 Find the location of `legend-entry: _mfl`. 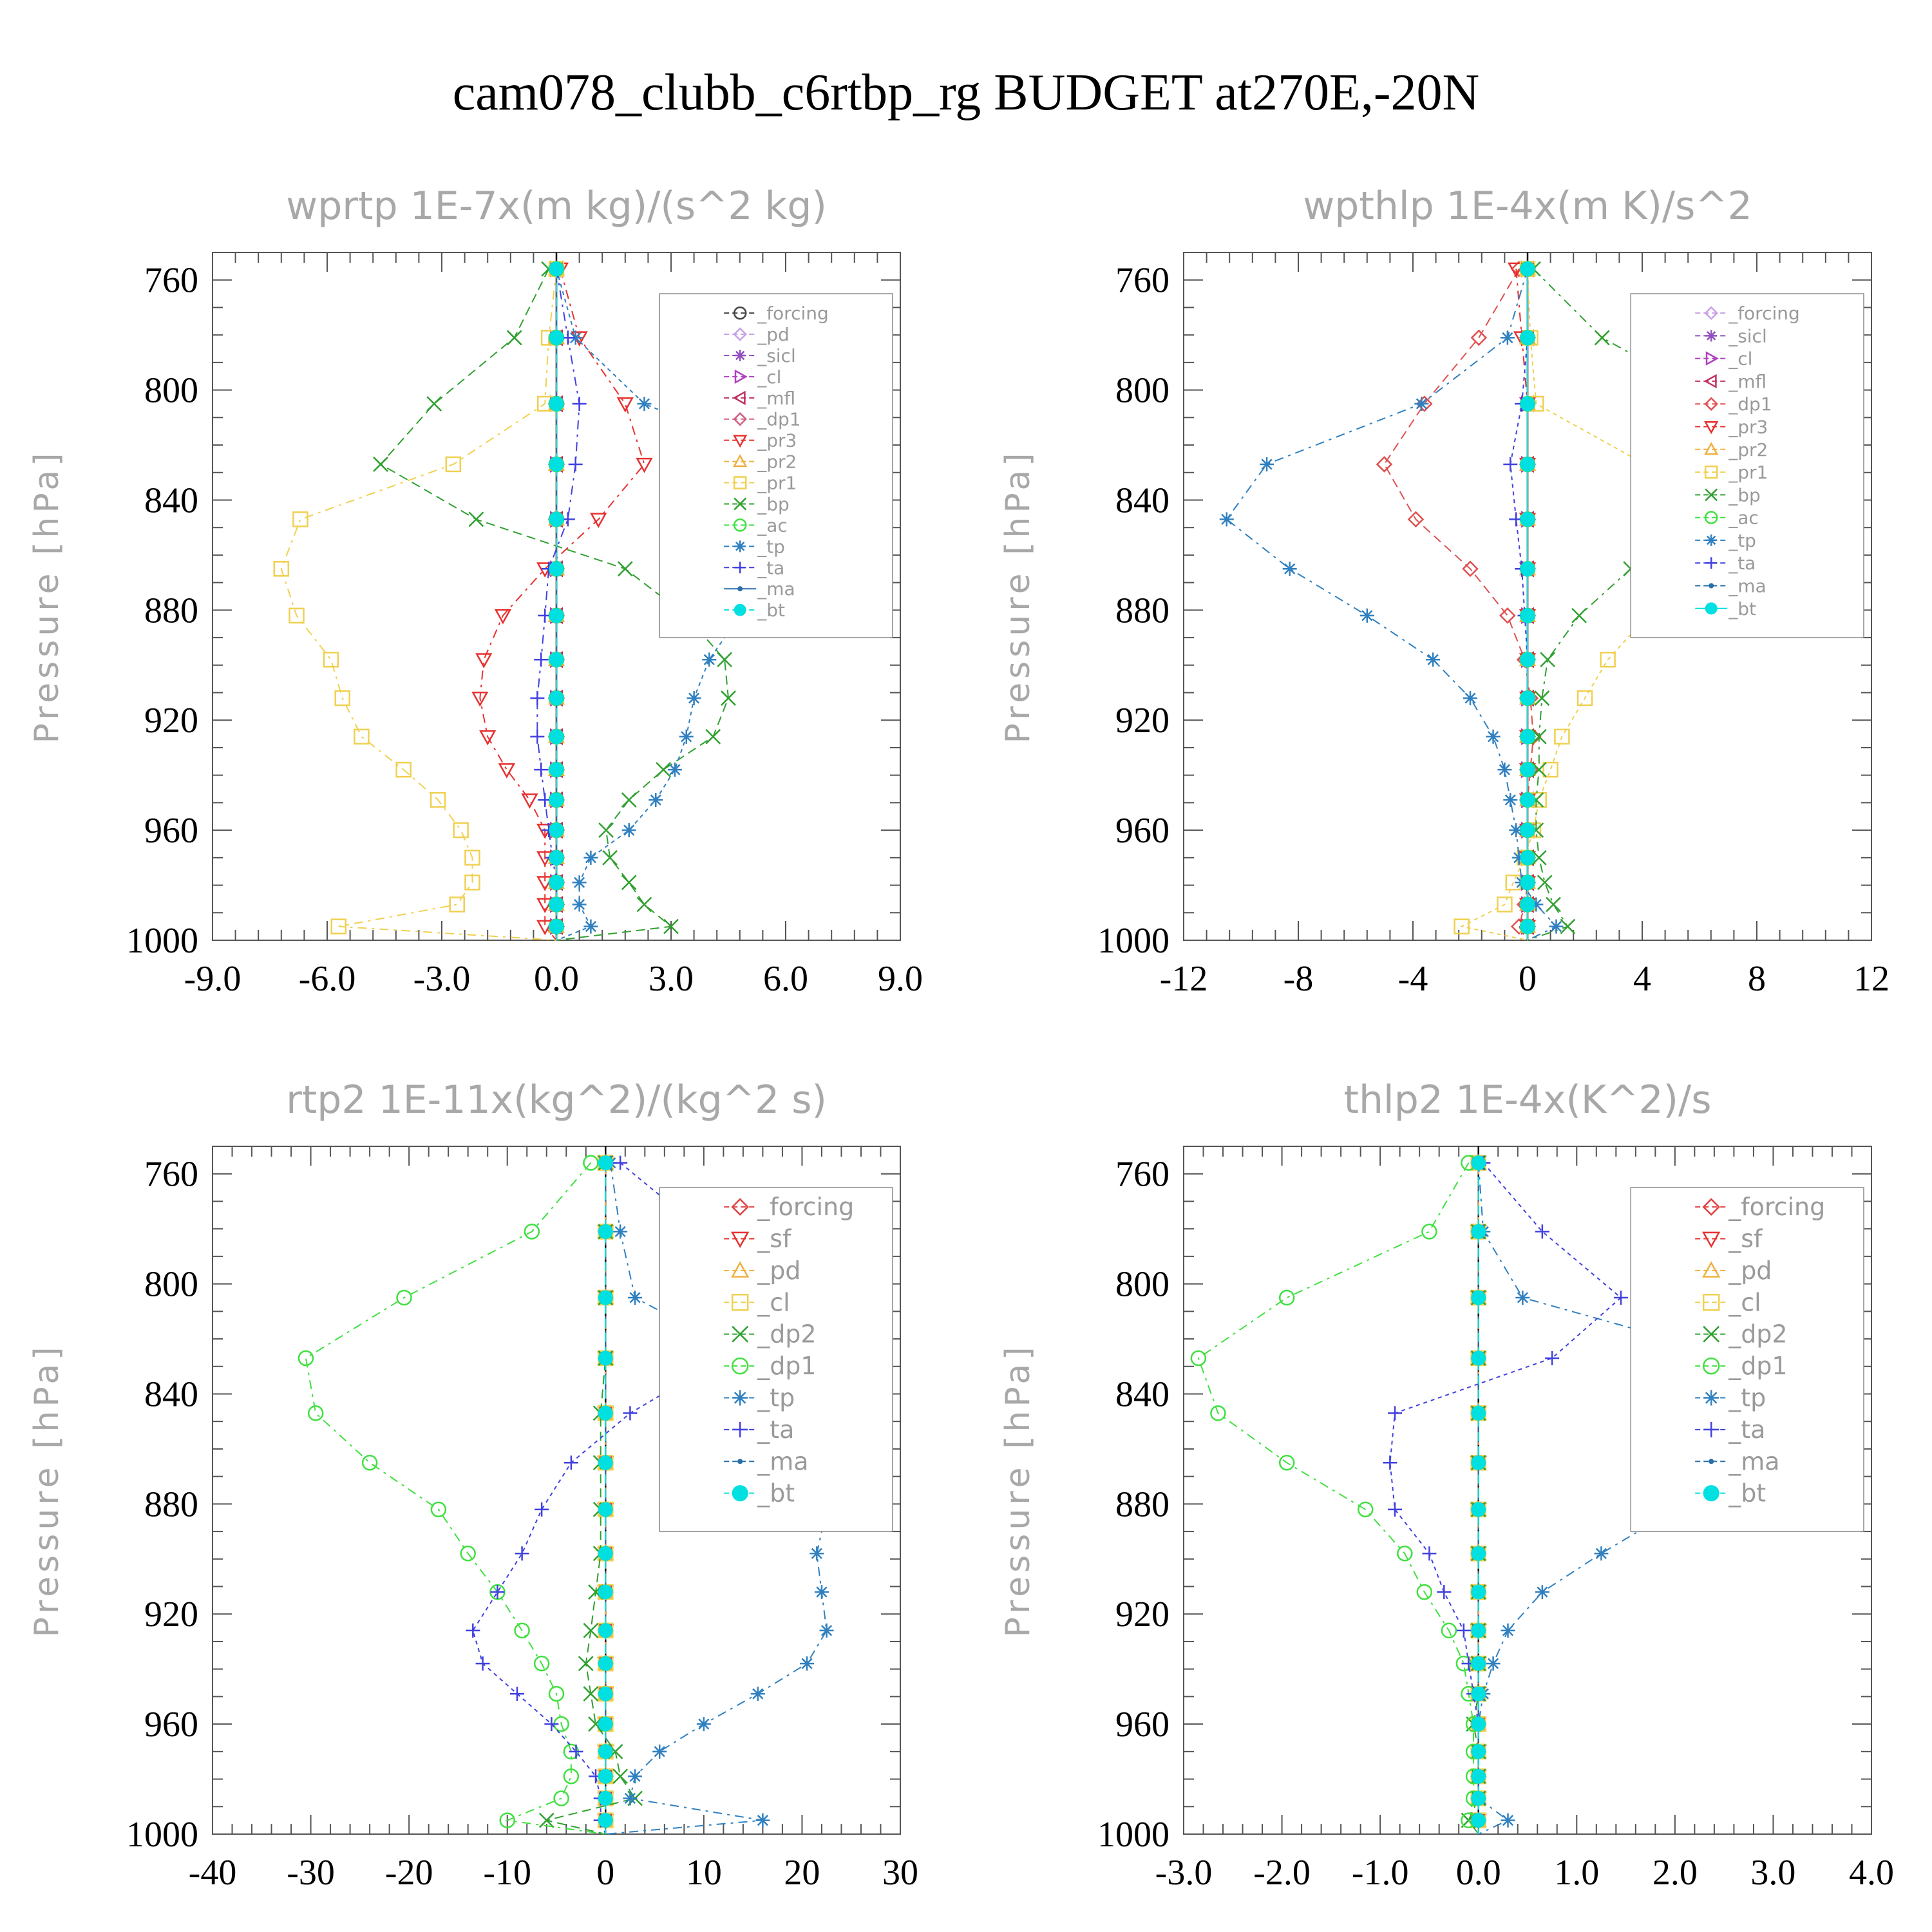

legend-entry: _mfl is located at coordinates (759, 399).